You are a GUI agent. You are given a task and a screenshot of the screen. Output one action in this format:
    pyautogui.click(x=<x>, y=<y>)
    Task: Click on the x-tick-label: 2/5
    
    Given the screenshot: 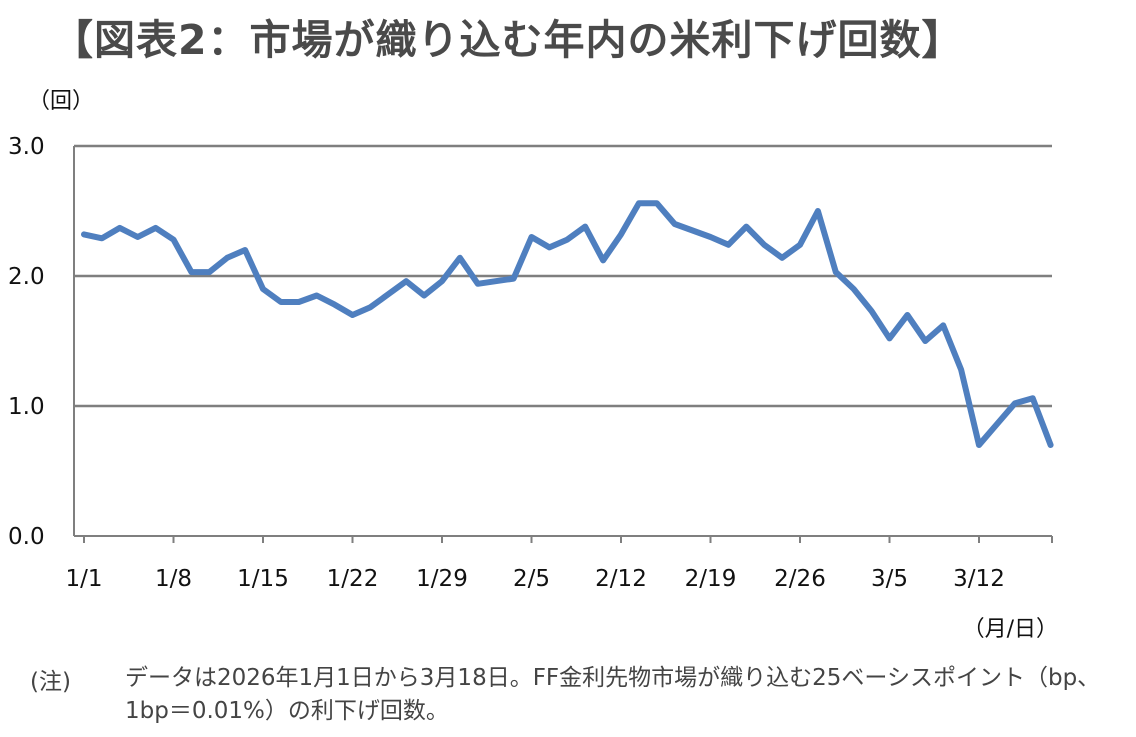 What is the action you would take?
    pyautogui.click(x=531, y=579)
    